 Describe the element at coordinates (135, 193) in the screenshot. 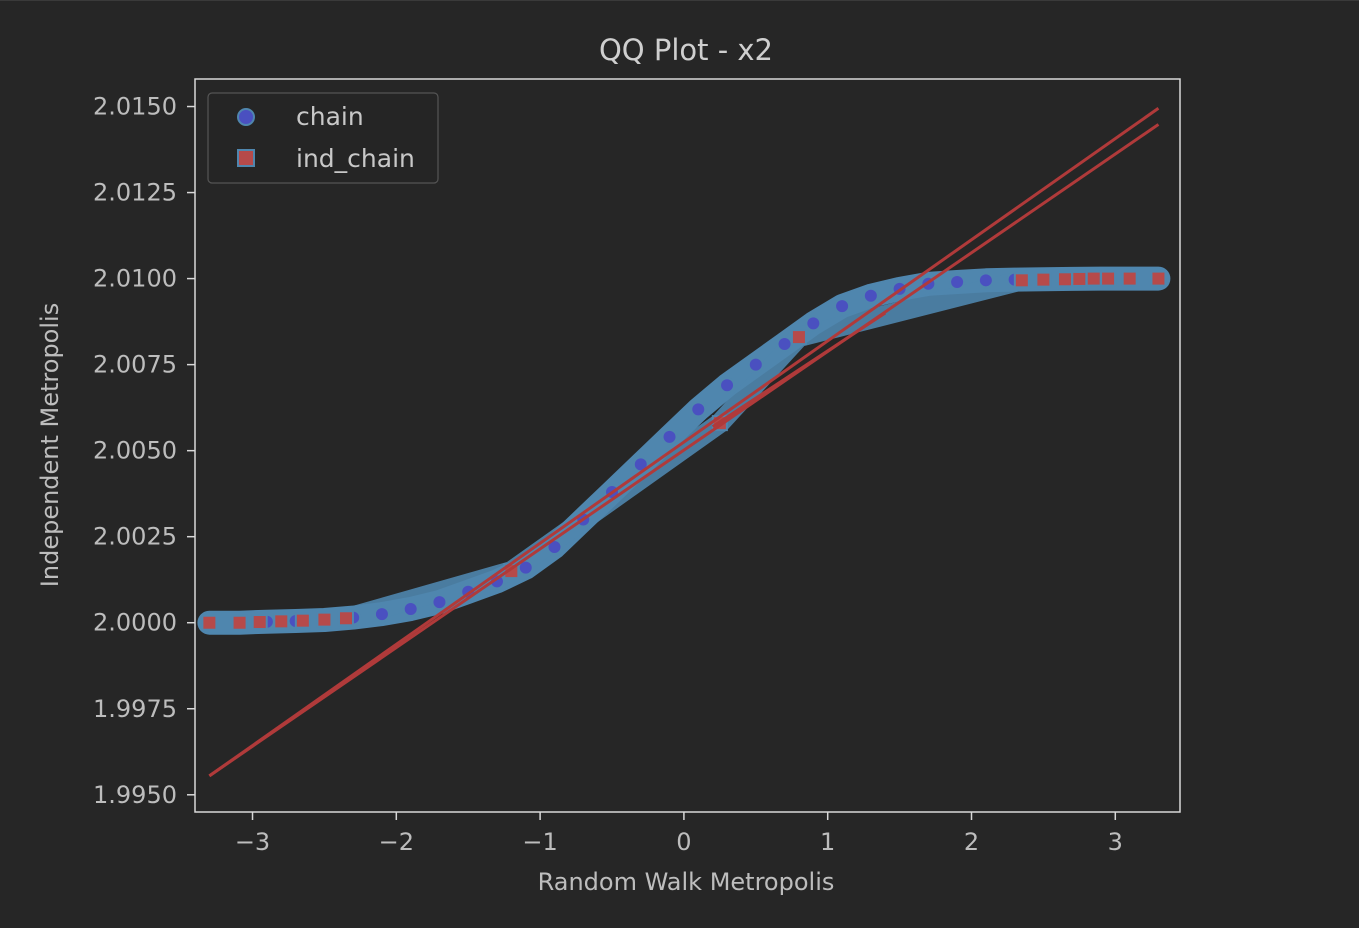

I see `y-tick-label: 2.0125` at that location.